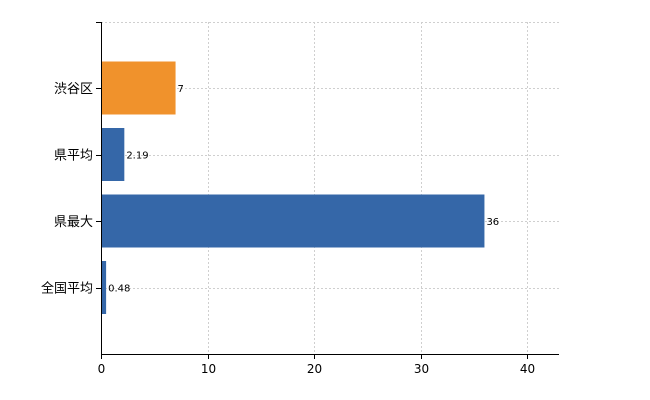  Describe the element at coordinates (73, 156) in the screenshot. I see `category-label: 県平均` at that location.